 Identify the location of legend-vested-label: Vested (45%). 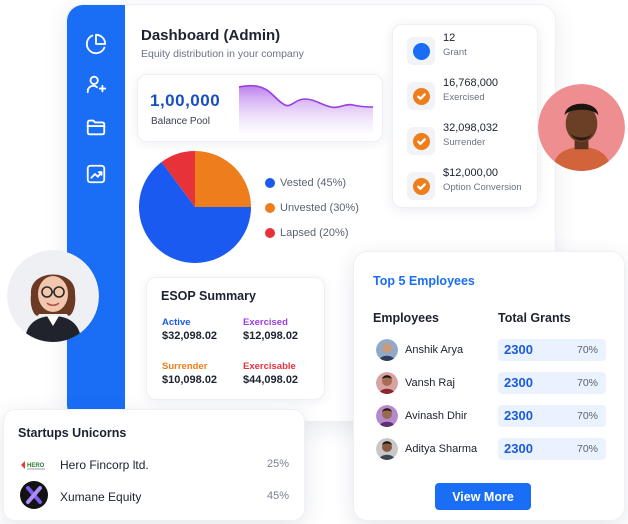
(313, 183).